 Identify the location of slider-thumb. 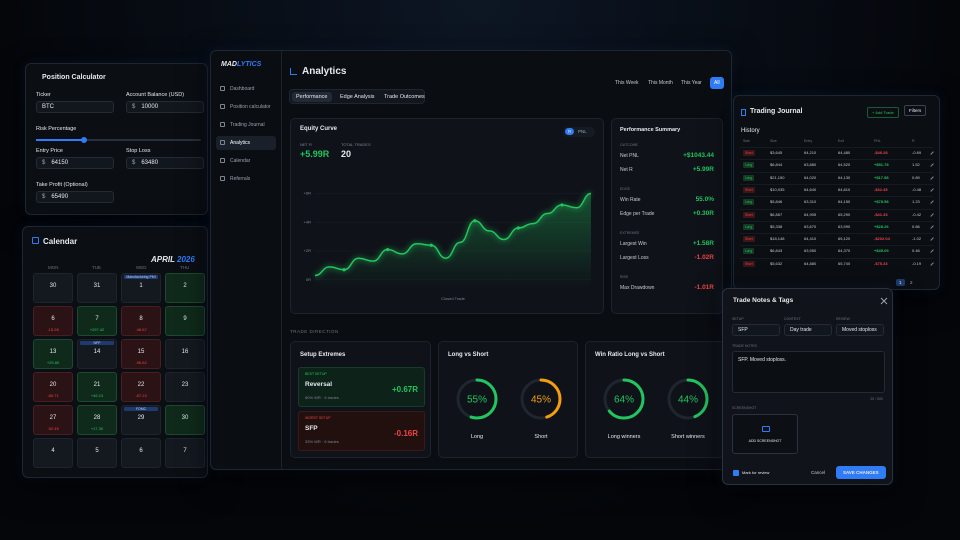
(84, 140).